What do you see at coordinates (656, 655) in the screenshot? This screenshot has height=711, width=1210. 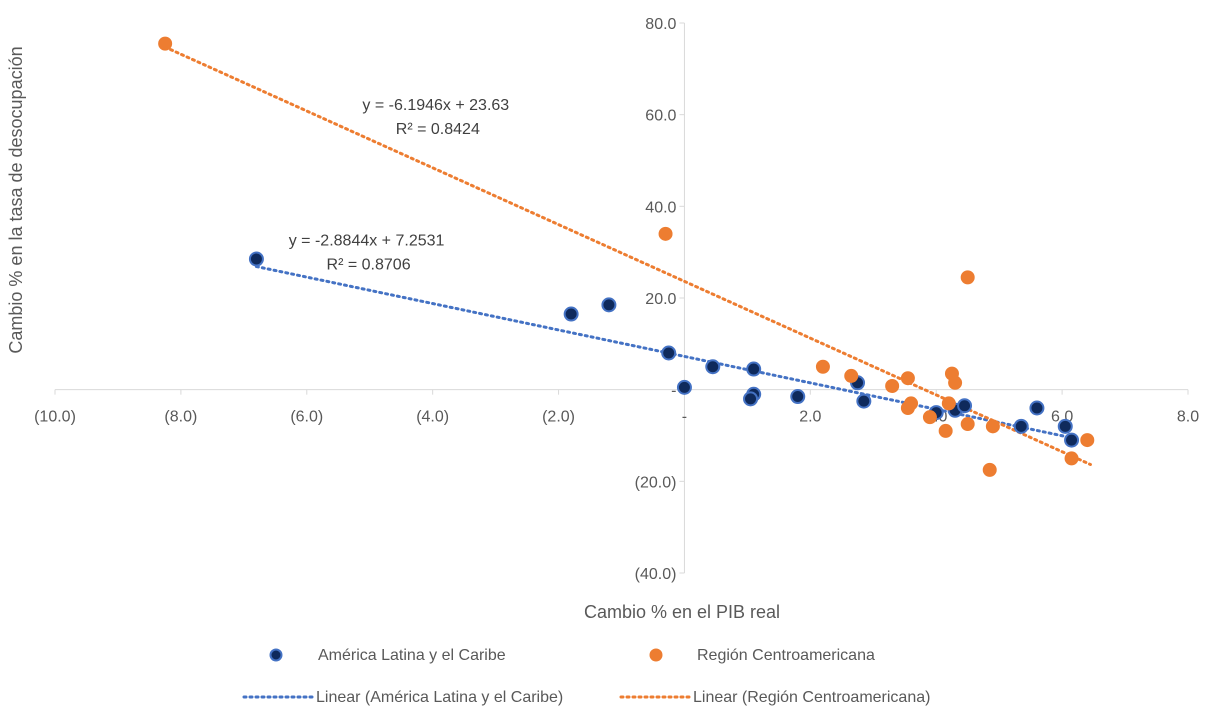 I see `legend-marker-centroamerica` at bounding box center [656, 655].